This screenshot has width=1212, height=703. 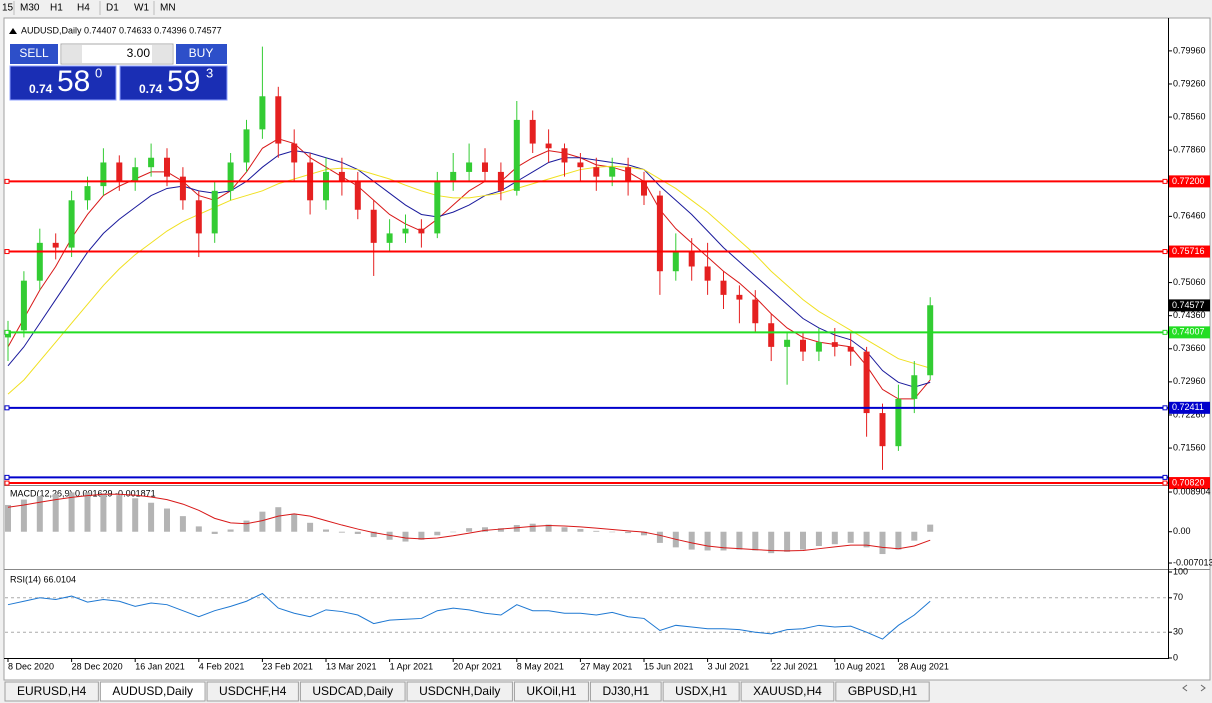 What do you see at coordinates (34, 54) in the screenshot?
I see `sell-button` at bounding box center [34, 54].